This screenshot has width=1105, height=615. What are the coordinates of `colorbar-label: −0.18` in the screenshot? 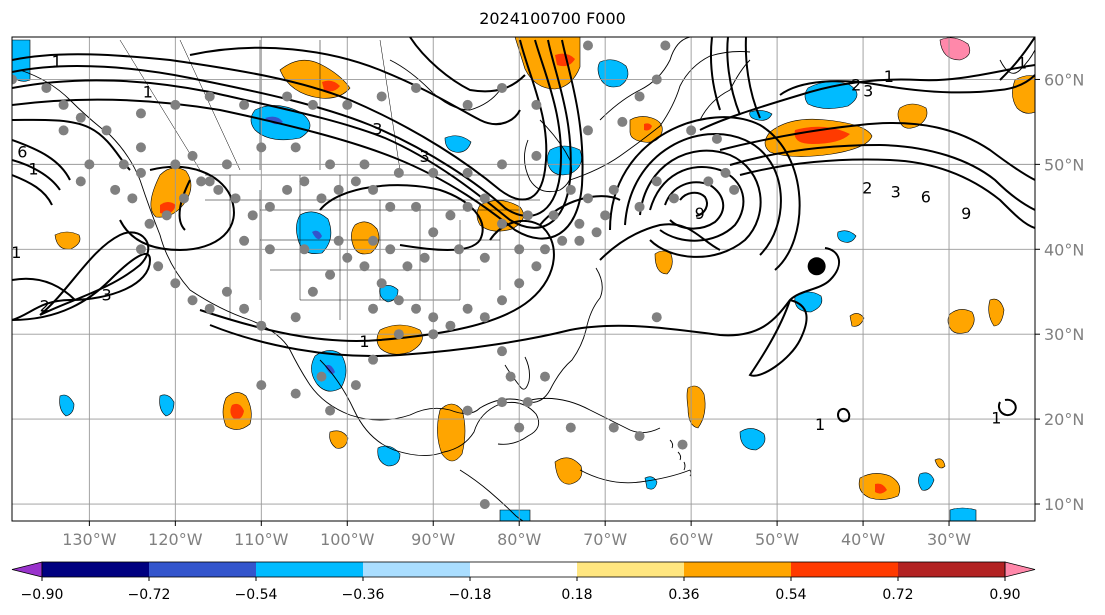 It's located at (470, 595).